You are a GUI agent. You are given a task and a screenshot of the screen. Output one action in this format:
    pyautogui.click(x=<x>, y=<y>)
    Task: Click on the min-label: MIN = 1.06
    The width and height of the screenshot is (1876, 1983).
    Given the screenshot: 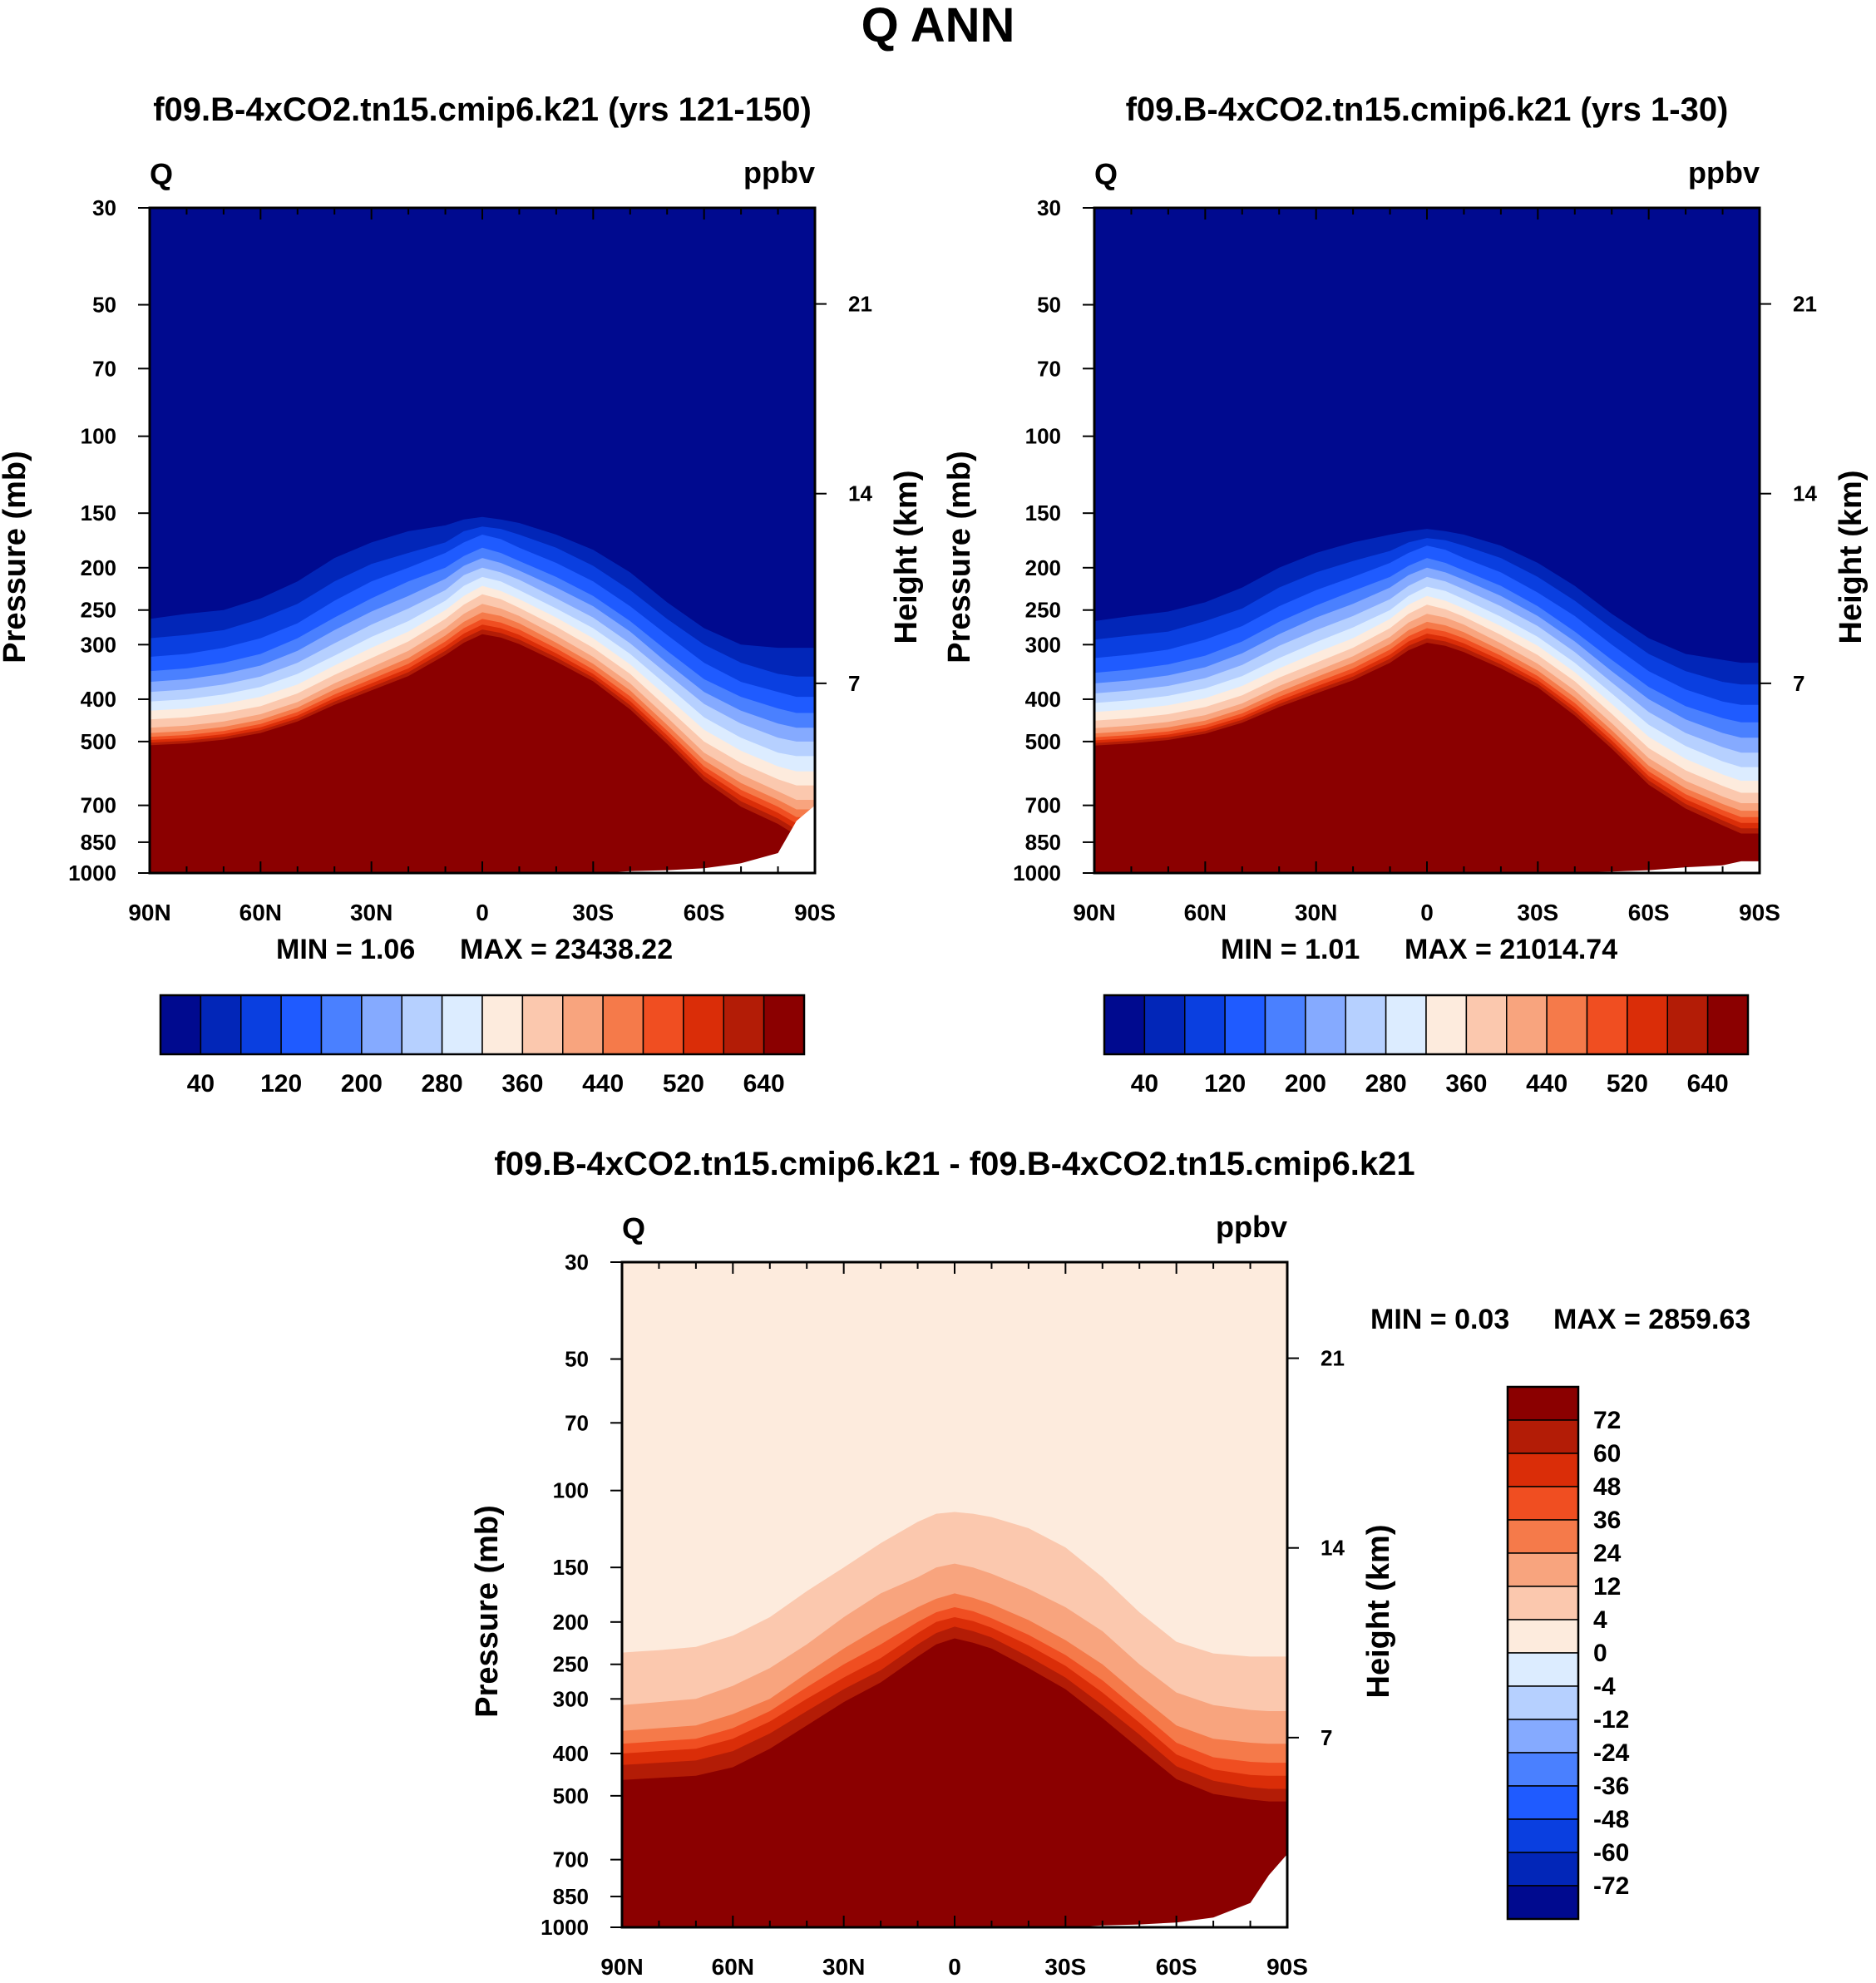 What is the action you would take?
    pyautogui.click(x=345, y=950)
    